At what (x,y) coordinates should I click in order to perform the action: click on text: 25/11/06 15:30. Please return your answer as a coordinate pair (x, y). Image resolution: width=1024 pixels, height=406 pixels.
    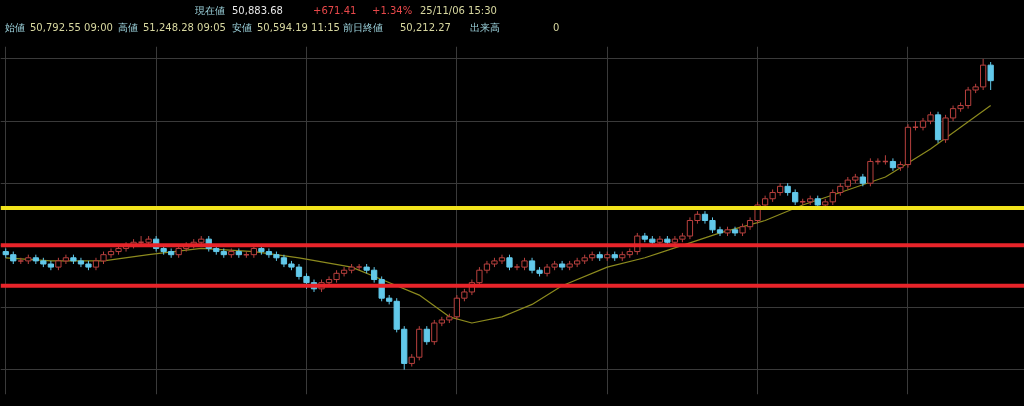
    Looking at the image, I should click on (458, 11).